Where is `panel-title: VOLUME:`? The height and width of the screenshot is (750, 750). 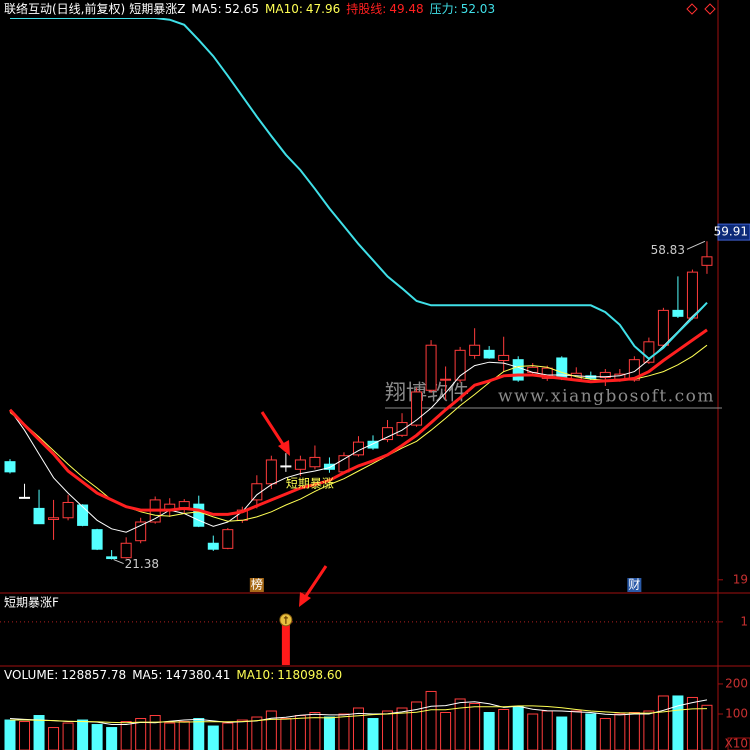 panel-title: VOLUME: is located at coordinates (31, 675).